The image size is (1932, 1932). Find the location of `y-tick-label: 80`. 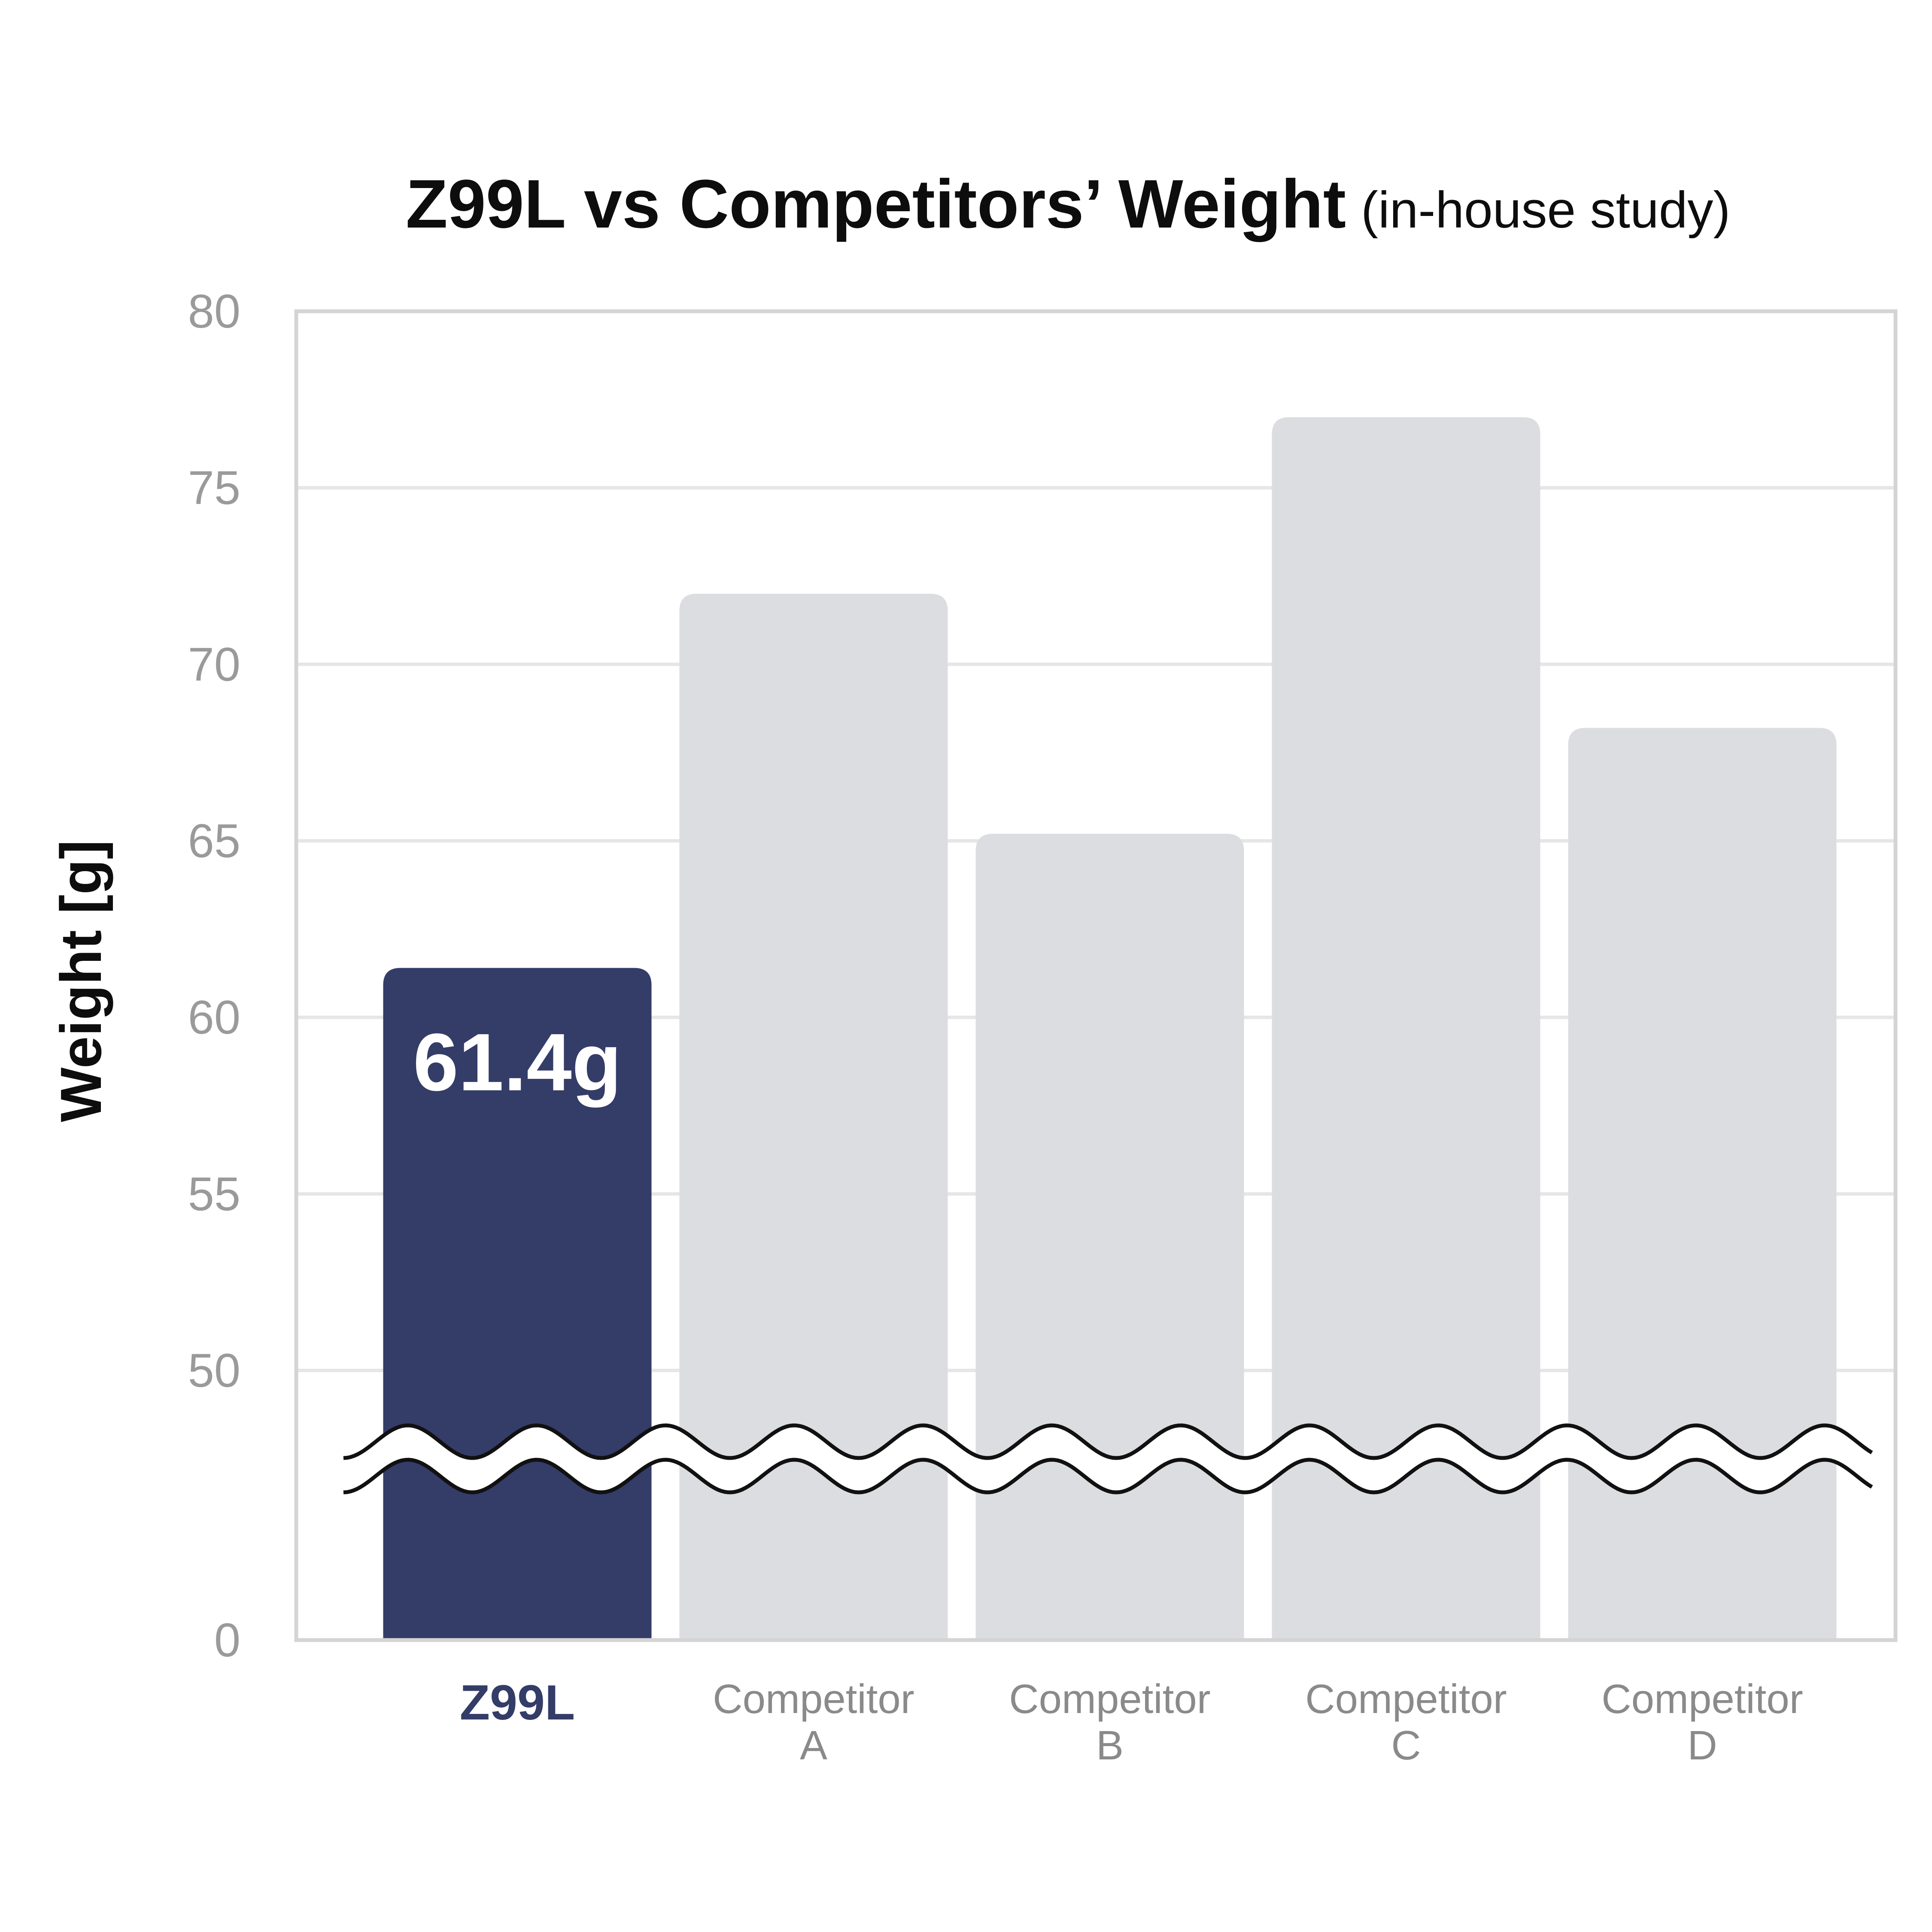

y-tick-label: 80 is located at coordinates (214, 312).